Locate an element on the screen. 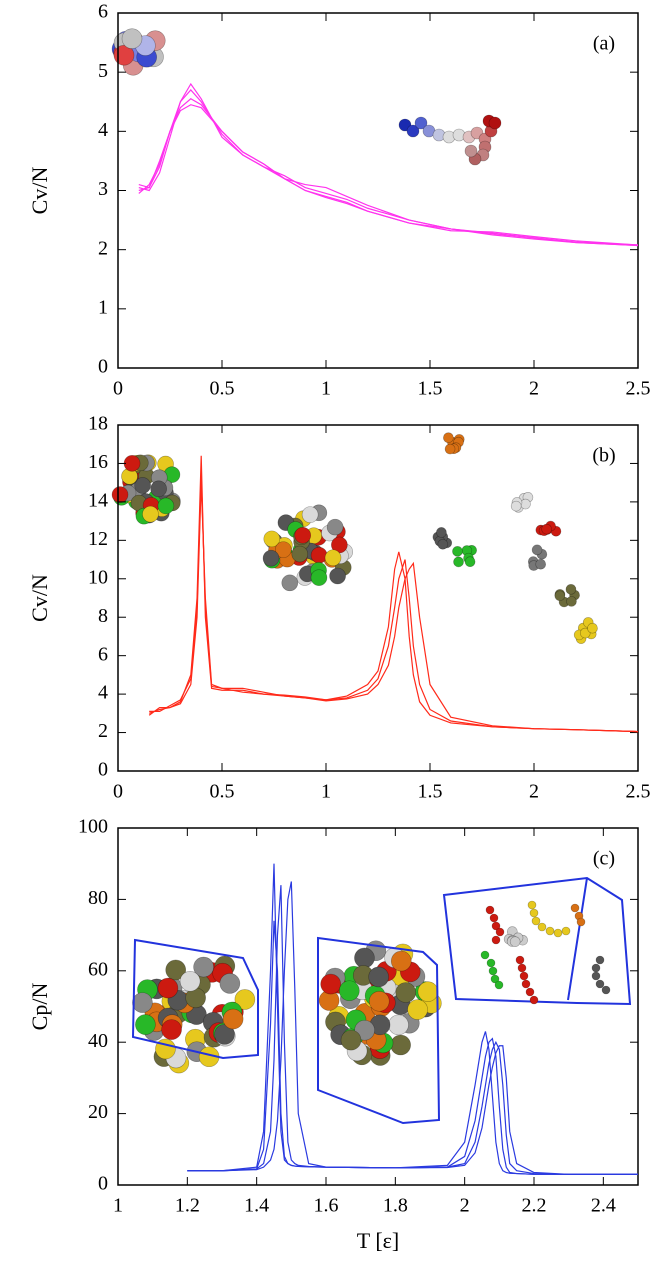  y-tick-label: 8 is located at coordinates (103, 616).